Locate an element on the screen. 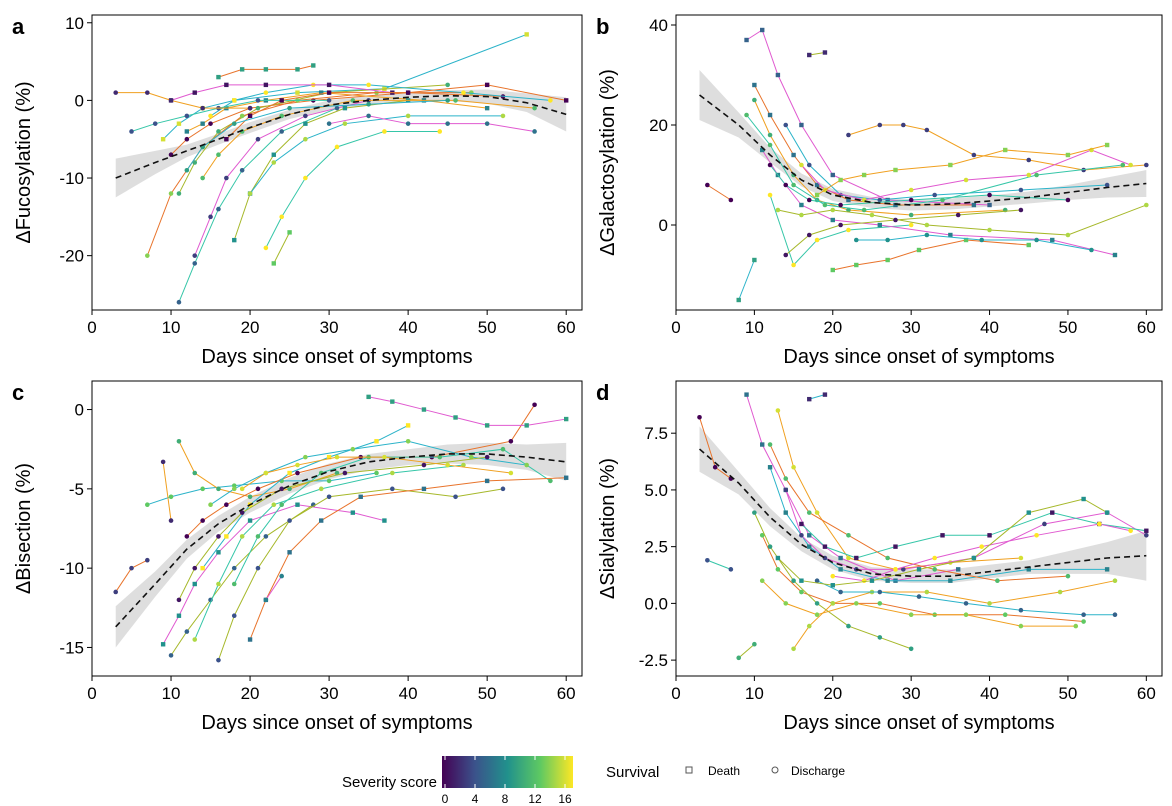 The width and height of the screenshot is (1172, 806). colorbar-ticks: 0 4 8 12 16 is located at coordinates (507, 781).